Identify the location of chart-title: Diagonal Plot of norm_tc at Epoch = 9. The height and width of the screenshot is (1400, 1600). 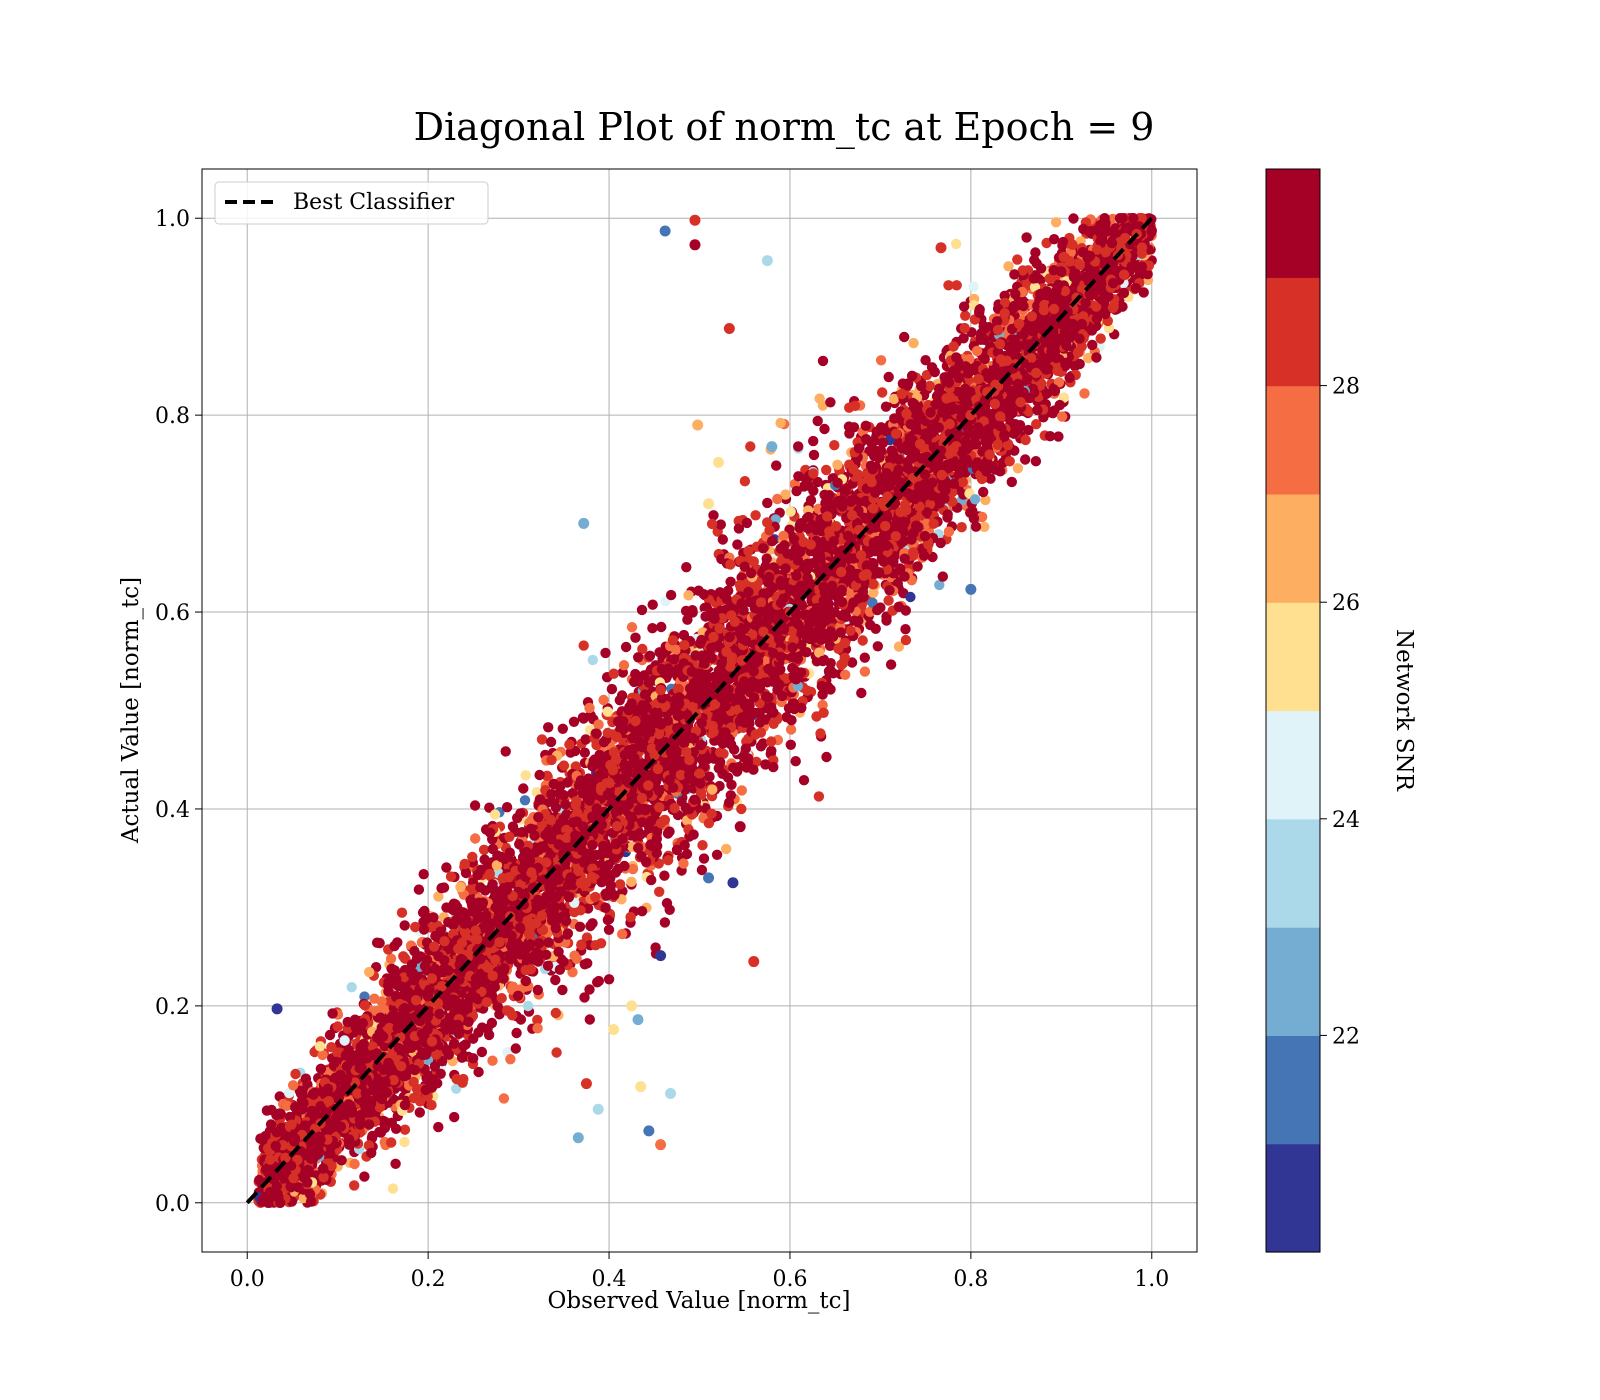
(784, 127).